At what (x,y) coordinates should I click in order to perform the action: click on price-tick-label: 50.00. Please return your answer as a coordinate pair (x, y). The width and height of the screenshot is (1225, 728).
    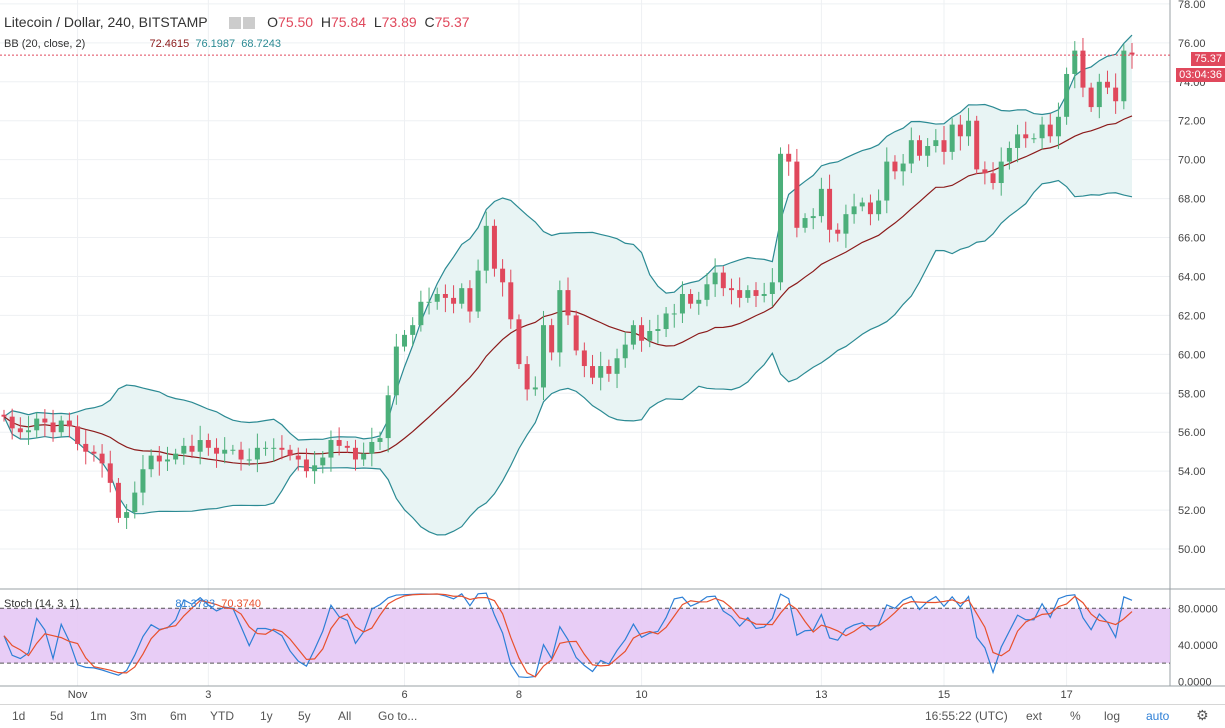
    Looking at the image, I should click on (1192, 550).